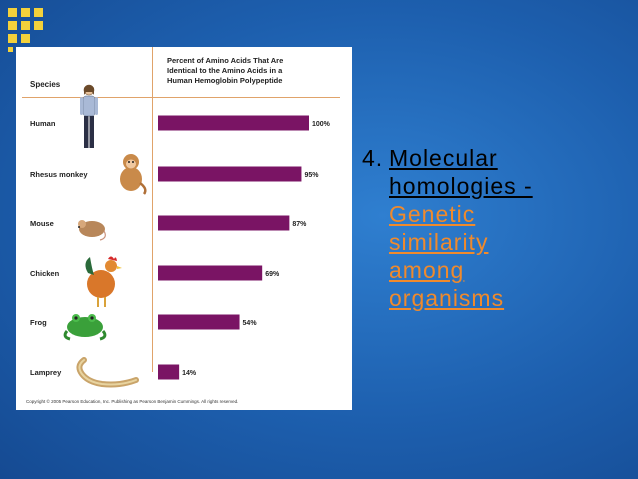 The image size is (638, 479). Describe the element at coordinates (439, 242) in the screenshot. I see `subtitle-line-2: similarity` at that location.